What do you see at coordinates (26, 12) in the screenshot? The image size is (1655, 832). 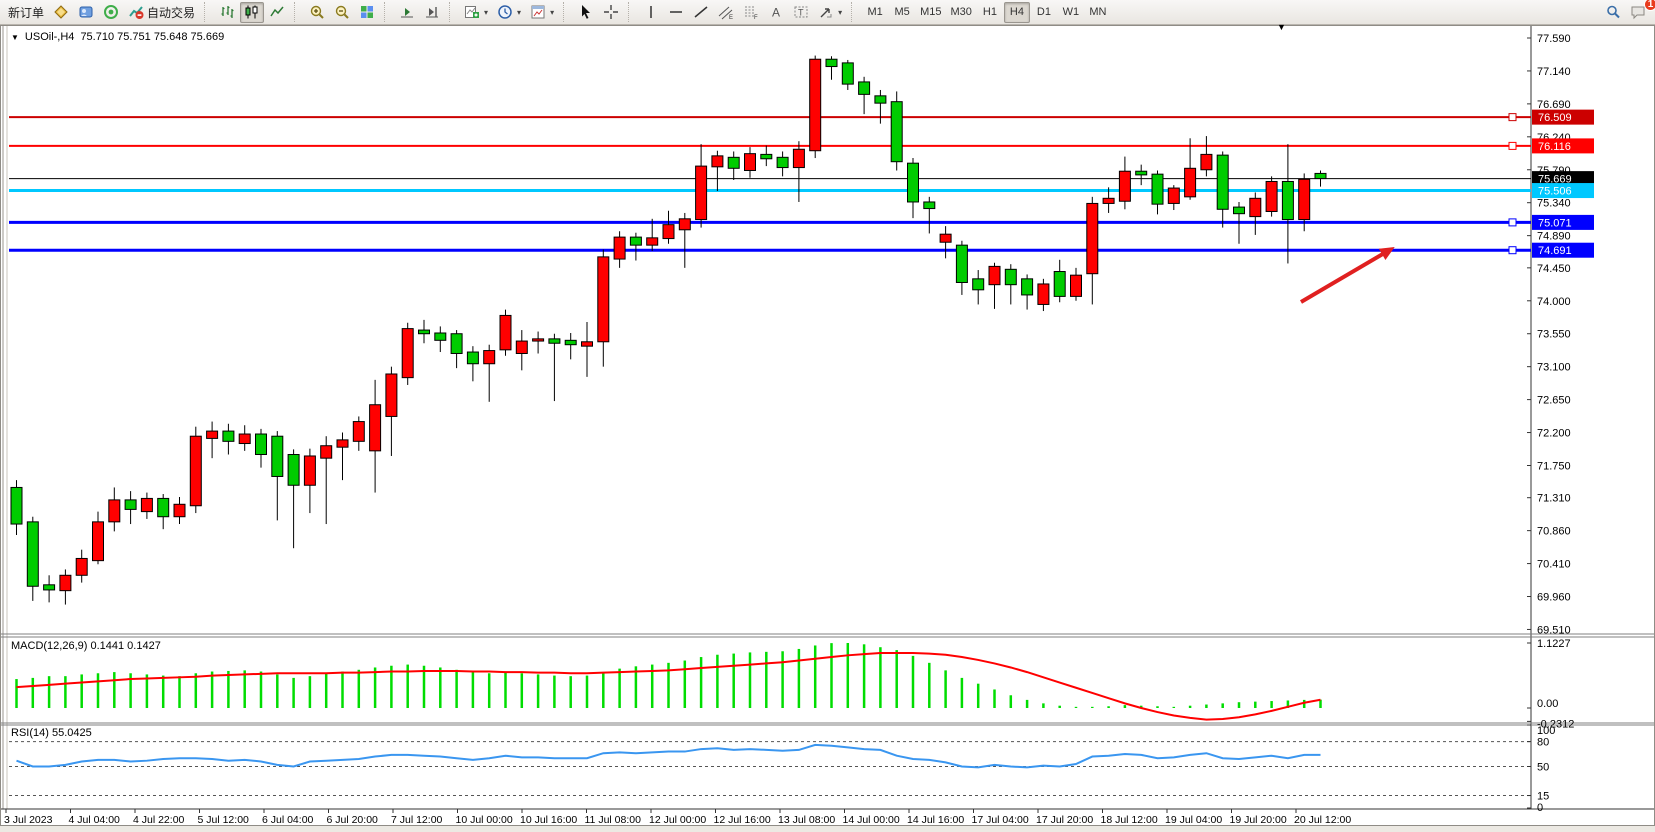 I see `new-order-button: 新订单` at bounding box center [26, 12].